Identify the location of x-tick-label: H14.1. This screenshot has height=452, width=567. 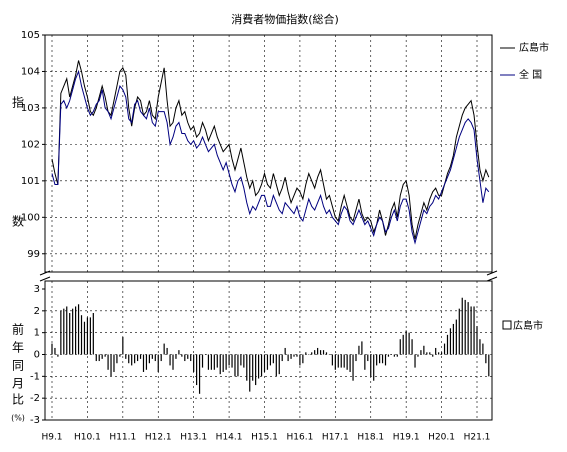
(229, 438).